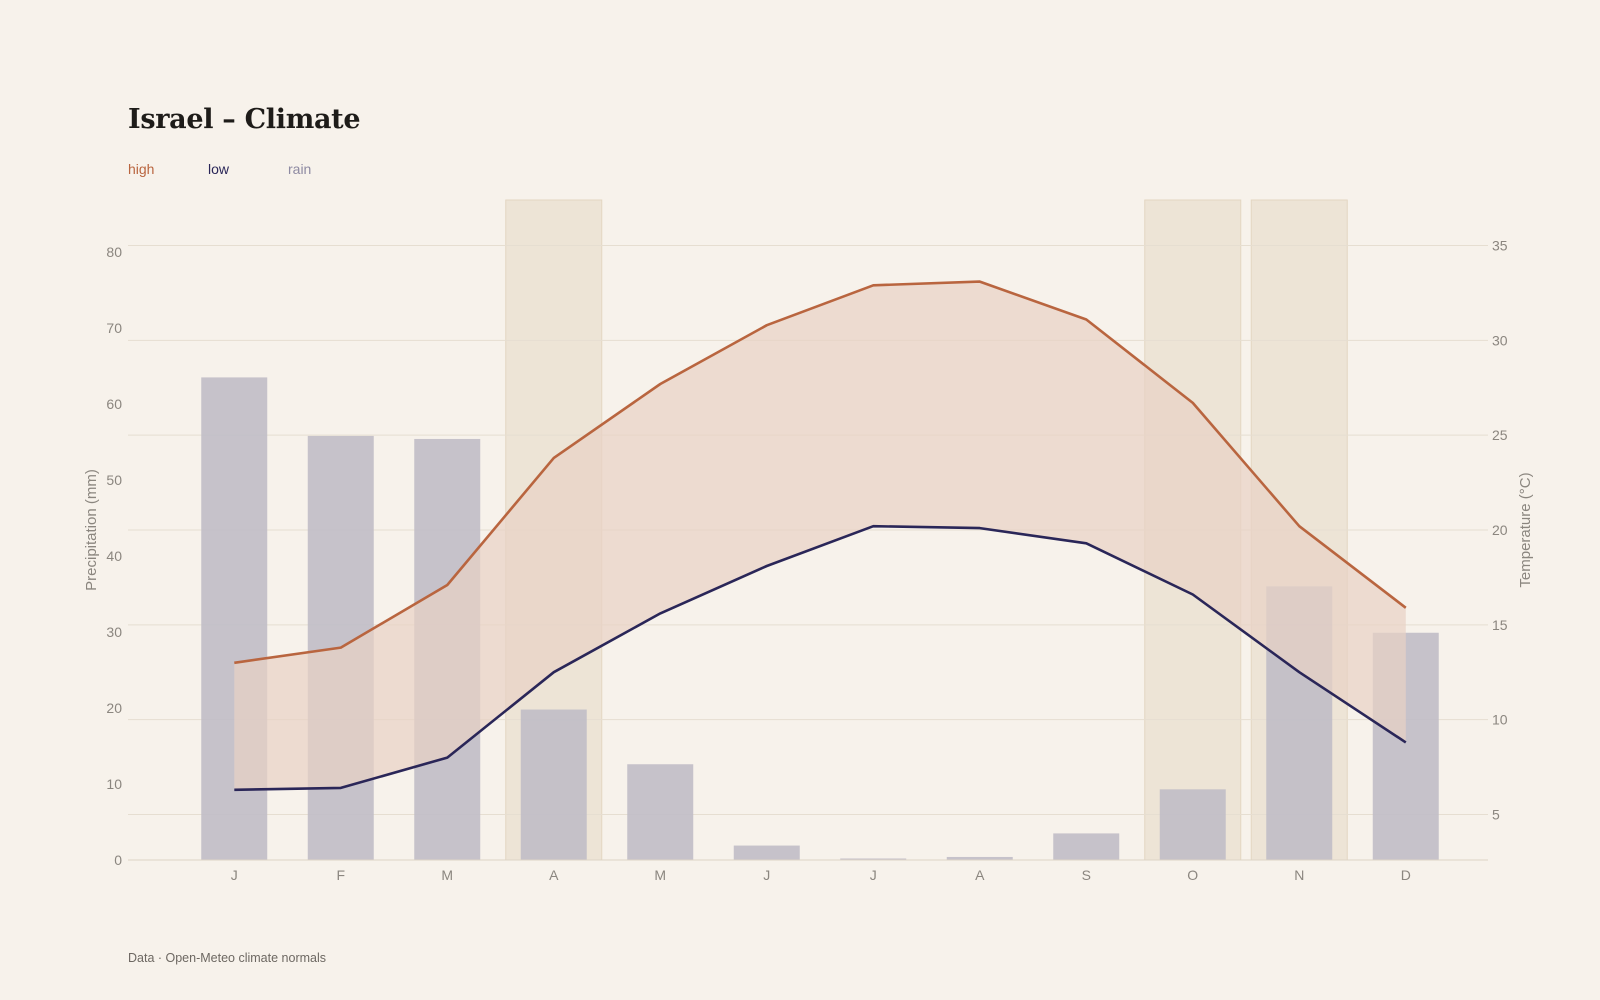 This screenshot has height=1000, width=1600. Describe the element at coordinates (118, 860) in the screenshot. I see `y-left-tick: 0` at that location.